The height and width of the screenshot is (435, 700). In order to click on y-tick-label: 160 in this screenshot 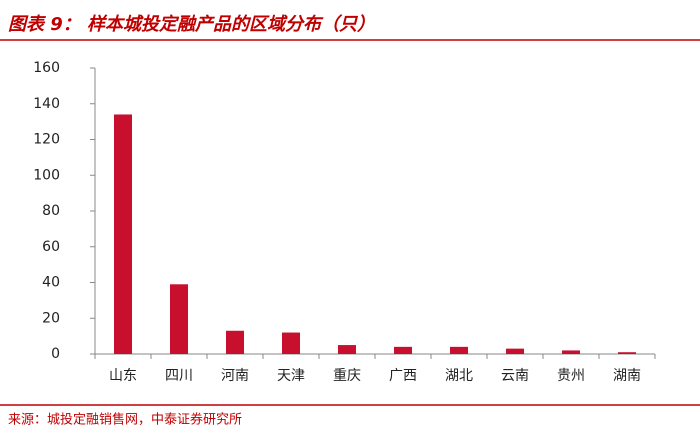, I will do `click(46, 68)`.